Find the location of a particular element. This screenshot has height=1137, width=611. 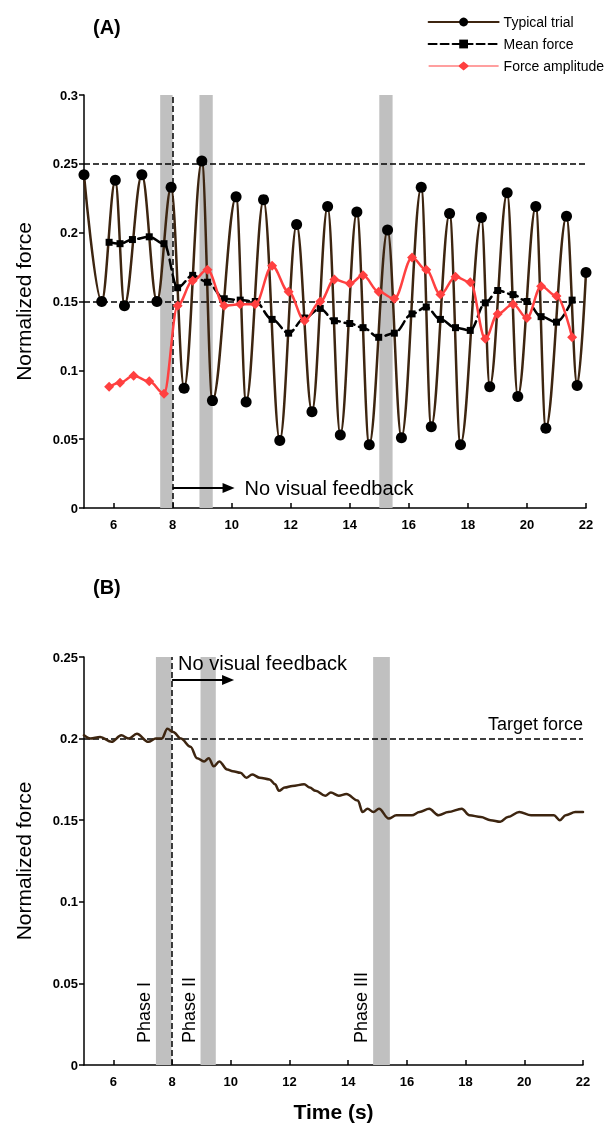

legend-label: Typical trial is located at coordinates (538, 22).